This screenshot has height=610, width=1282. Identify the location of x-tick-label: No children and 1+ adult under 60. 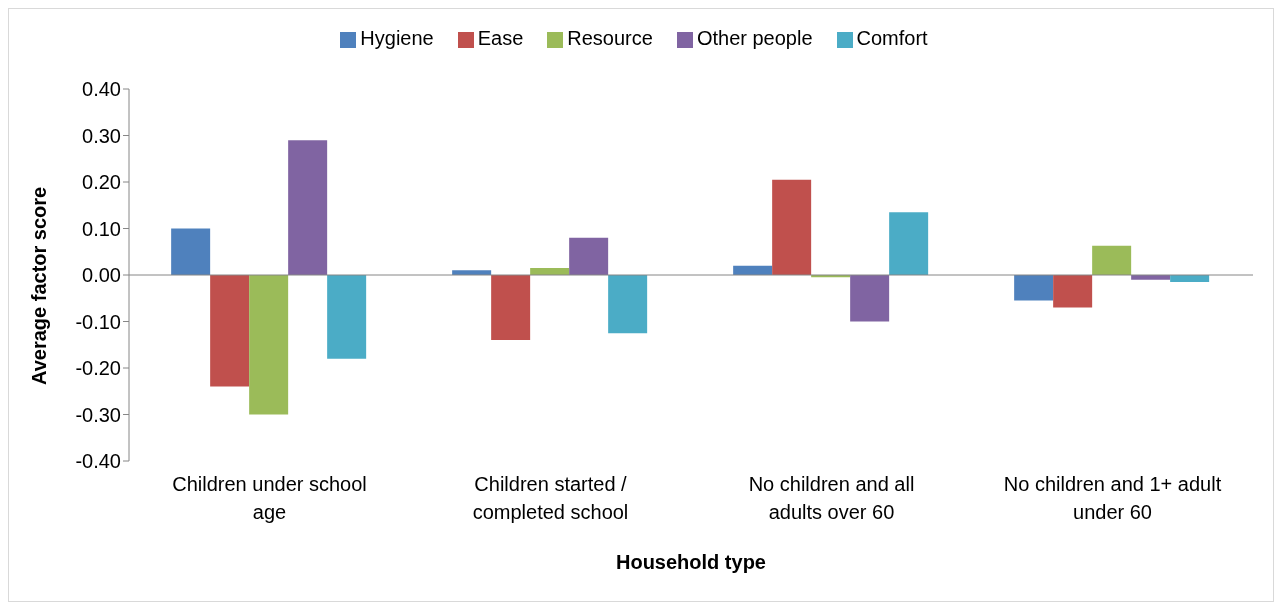
(1112, 498).